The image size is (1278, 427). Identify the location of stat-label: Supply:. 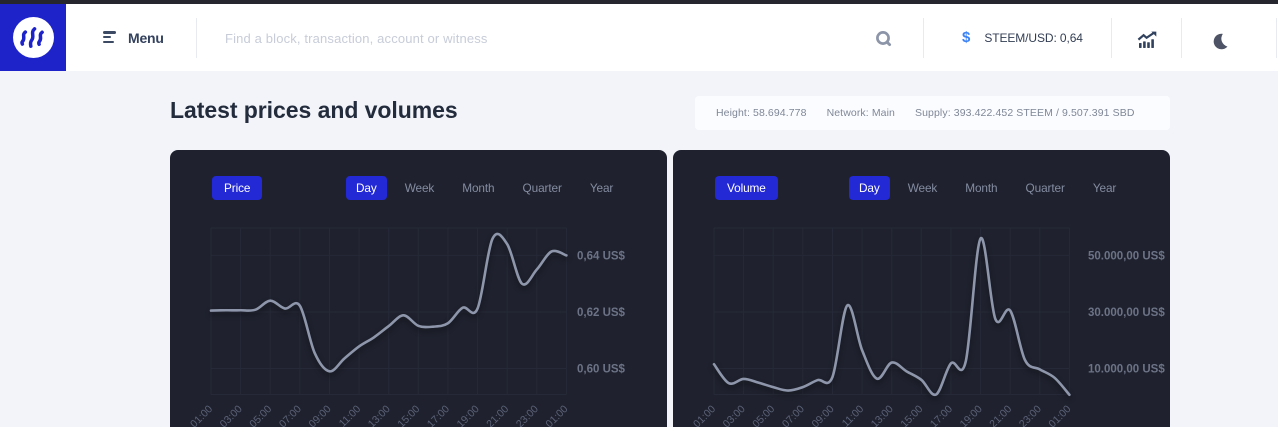
(933, 113).